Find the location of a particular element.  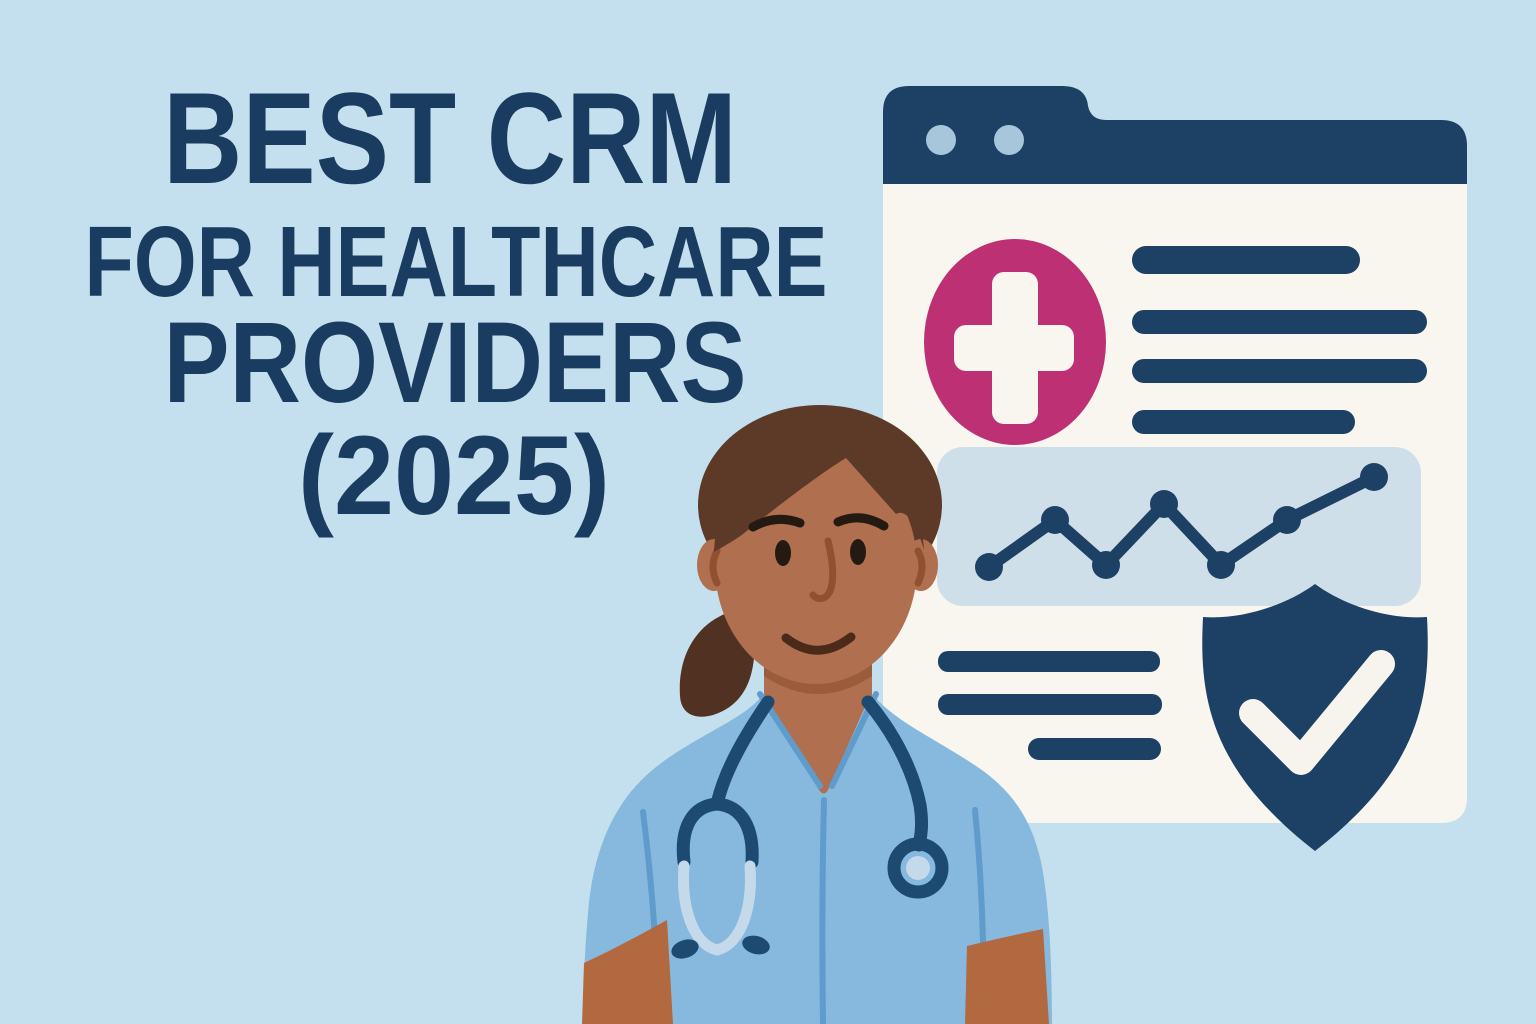

title-line-2: FOR HEALTHCARE is located at coordinates (456, 262).